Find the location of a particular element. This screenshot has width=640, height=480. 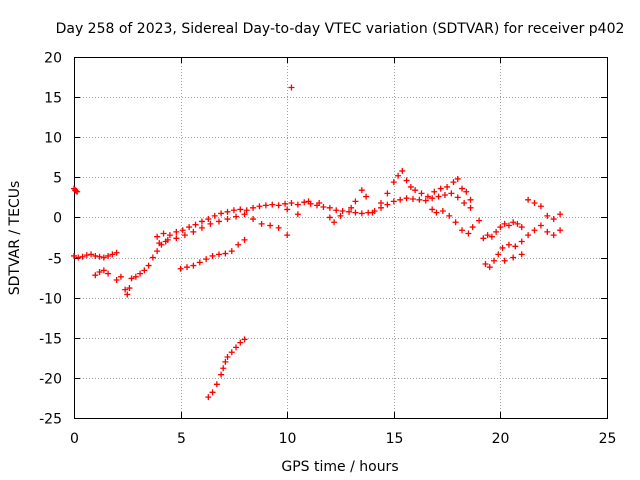

series-deep-branch is located at coordinates (226, 368).